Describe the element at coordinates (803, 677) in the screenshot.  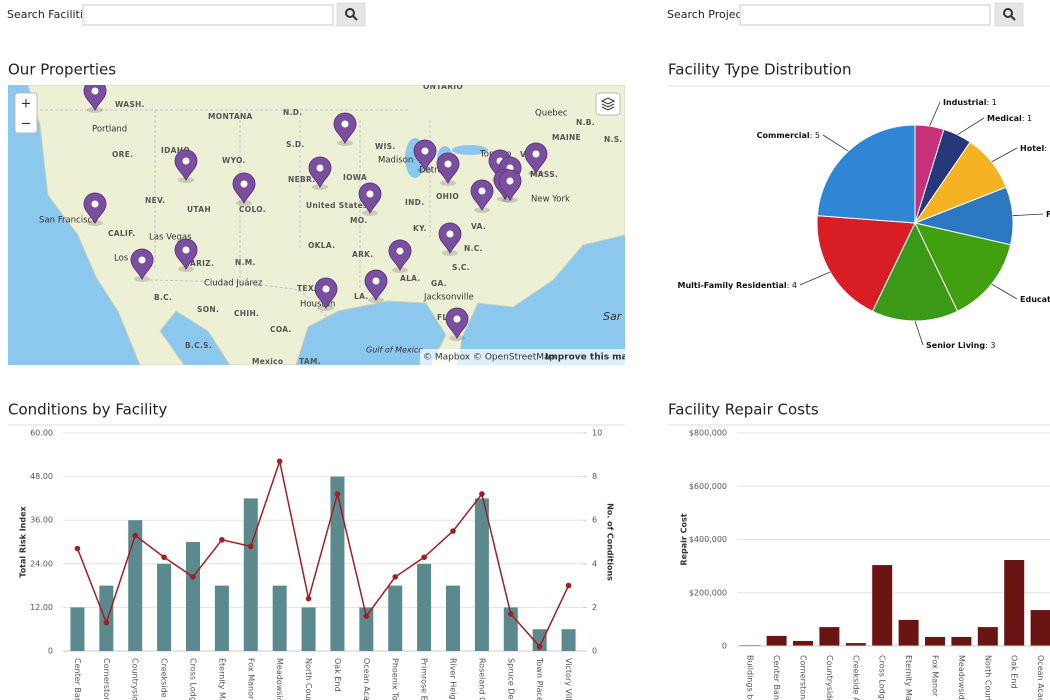
I see `x-tick-label: Cornerstone` at that location.